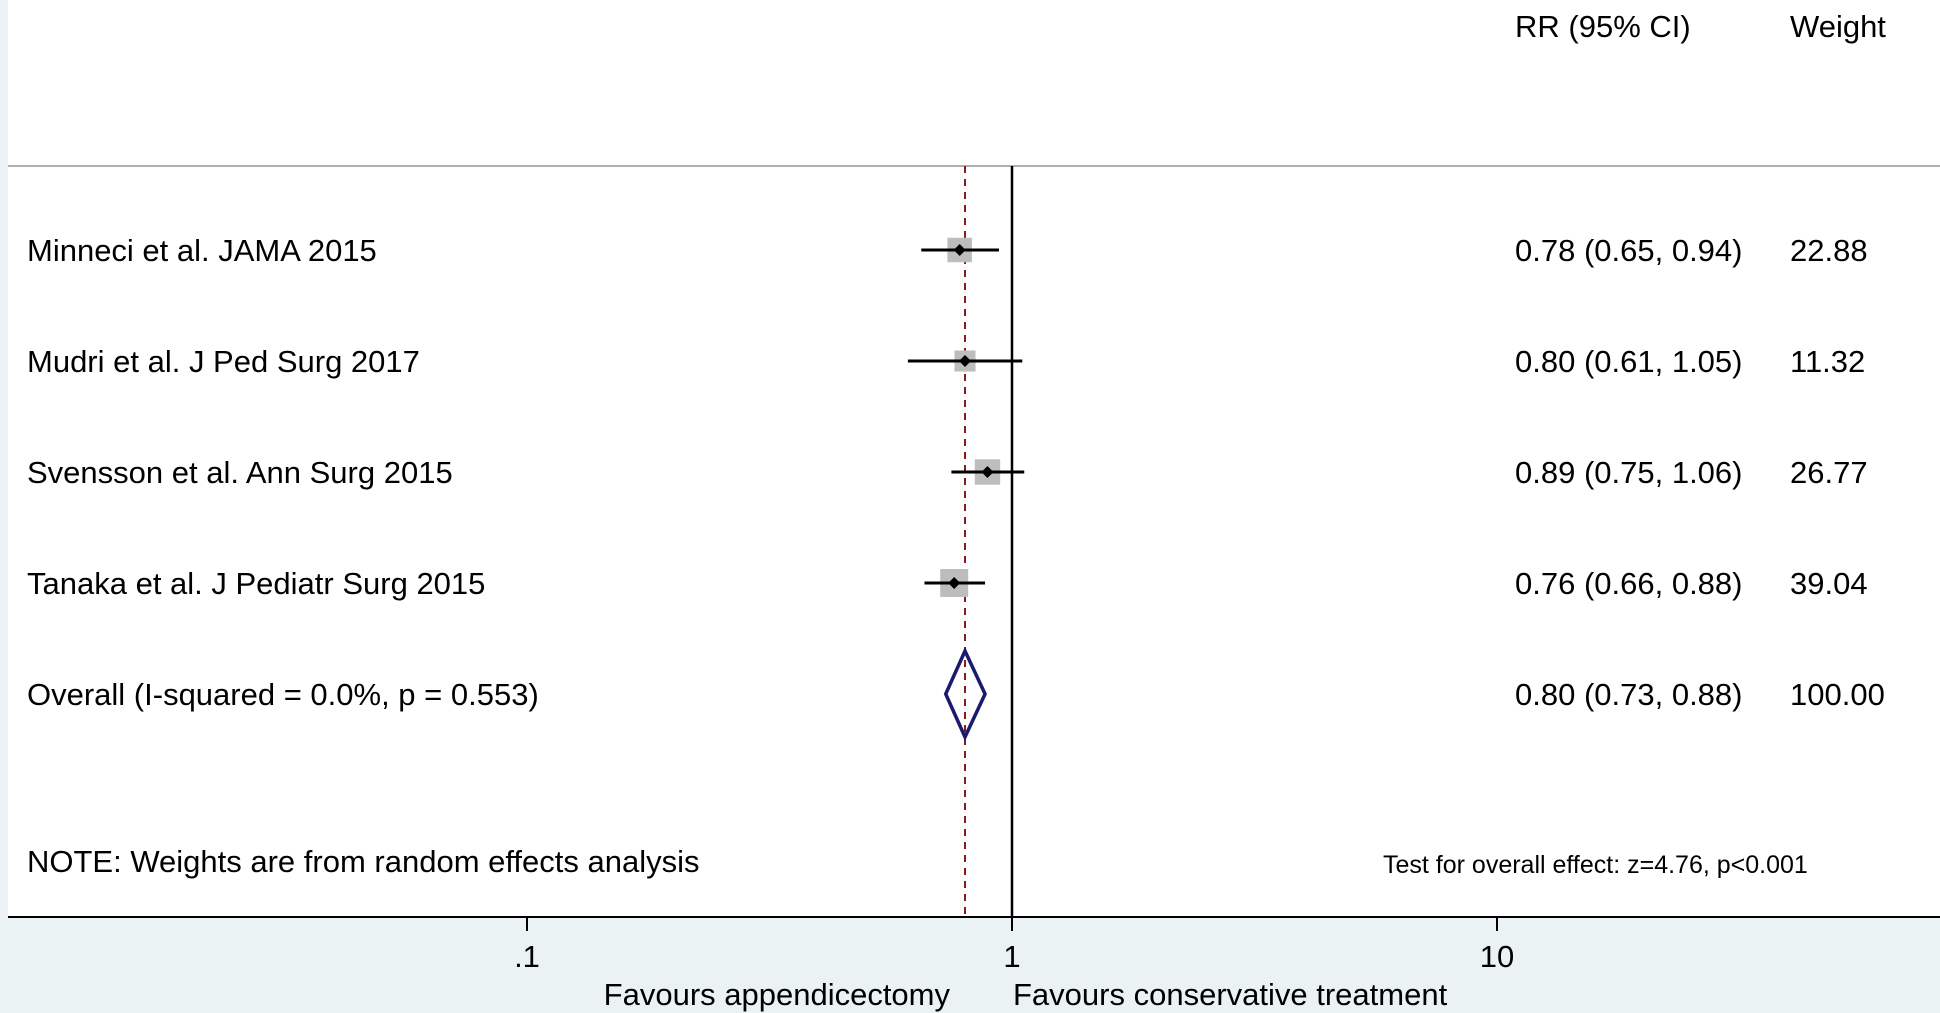 The width and height of the screenshot is (1940, 1013). What do you see at coordinates (1827, 361) in the screenshot?
I see `study-weight: 11.32` at bounding box center [1827, 361].